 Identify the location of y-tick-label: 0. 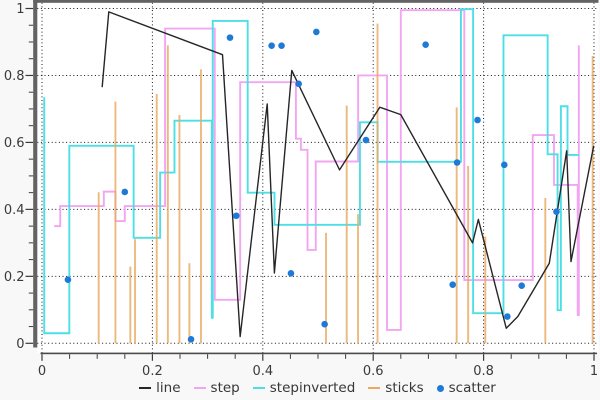
(20, 344).